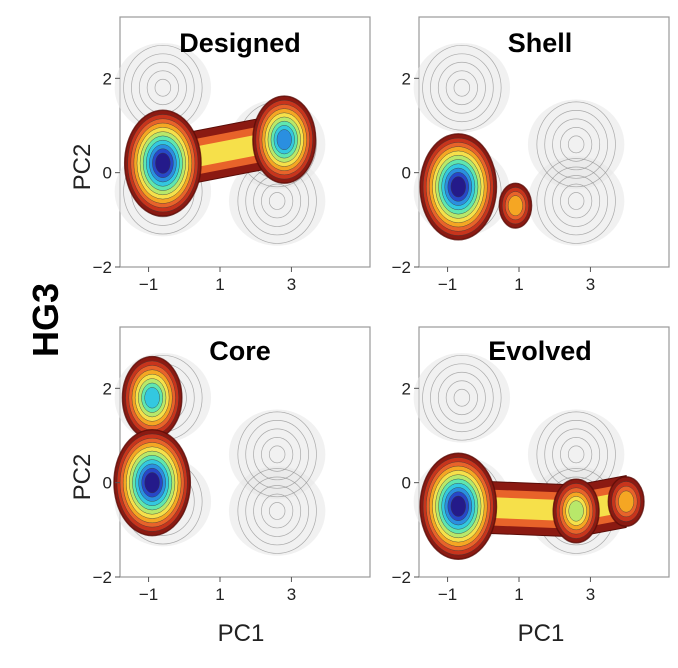 This screenshot has width=678, height=668. I want to click on panel-title: Shell, so click(540, 43).